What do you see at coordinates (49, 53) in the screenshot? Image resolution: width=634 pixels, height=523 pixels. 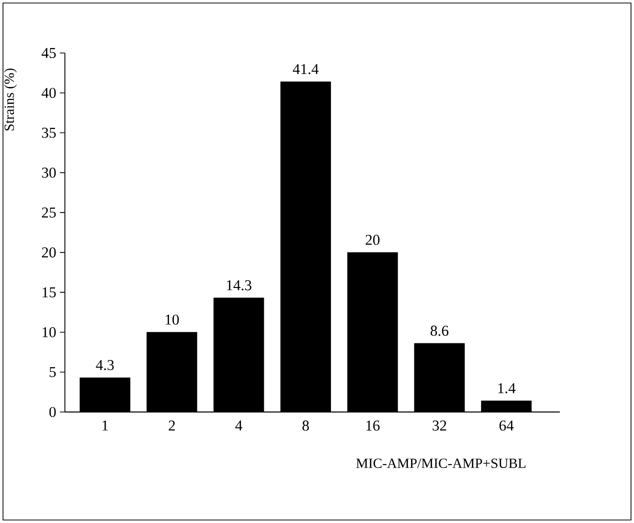 I see `y-tick-label: 45` at bounding box center [49, 53].